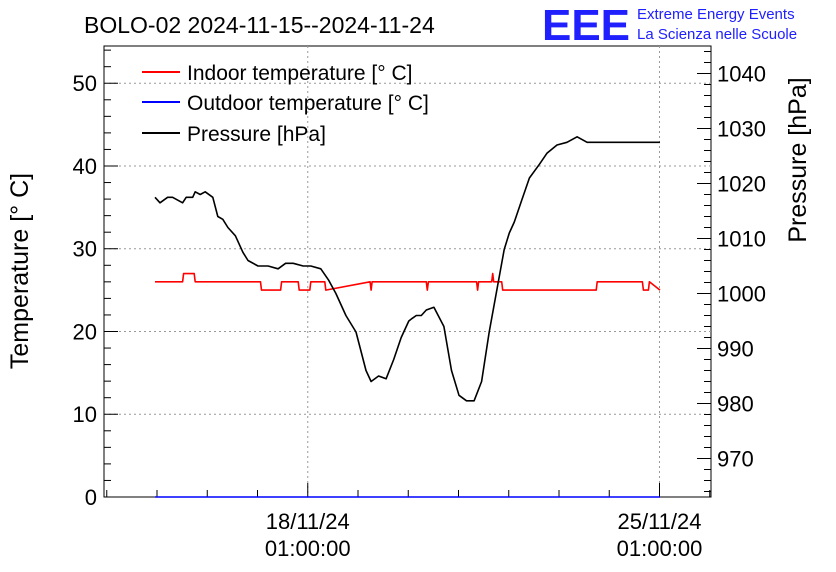 This screenshot has width=836, height=572. Describe the element at coordinates (735, 459) in the screenshot. I see `right-axis-tick-label: 970` at that location.